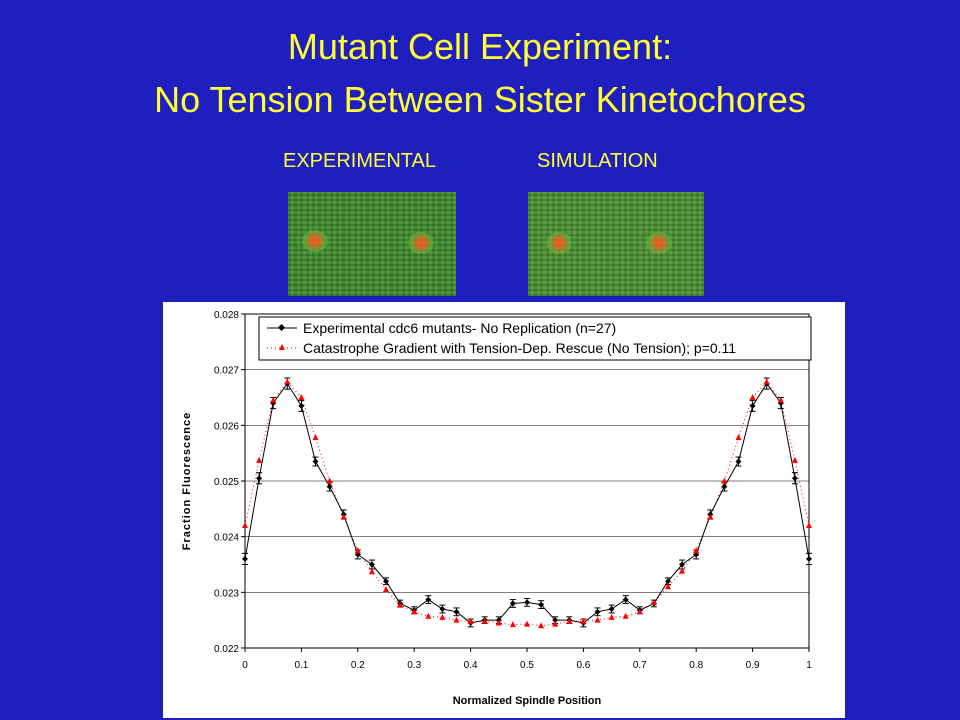  I want to click on slide-title-line2: No Tension Between Sister Kinetochores, so click(480, 99).